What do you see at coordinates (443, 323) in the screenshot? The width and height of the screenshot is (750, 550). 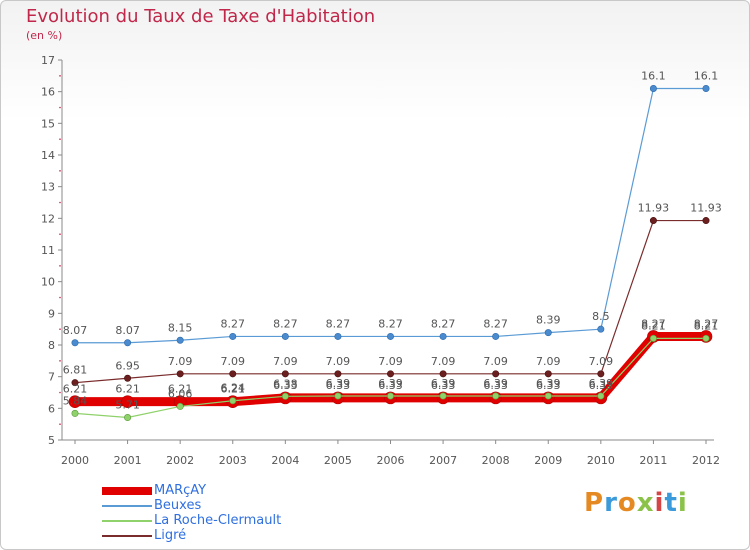 I see `data-label-beuxes: 8.27` at bounding box center [443, 323].